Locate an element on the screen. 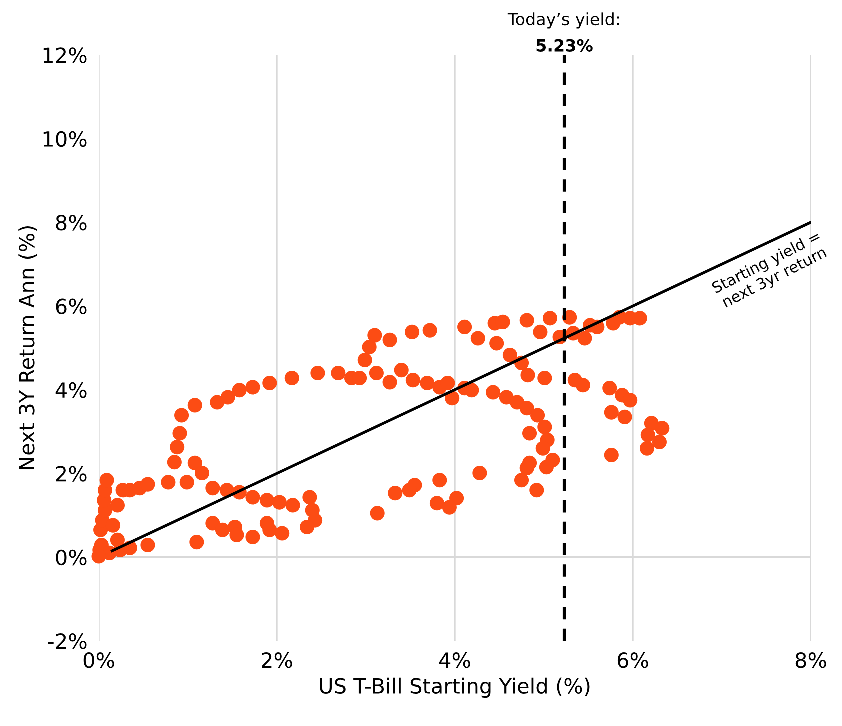  y-tick-label: 4% is located at coordinates (71, 390).